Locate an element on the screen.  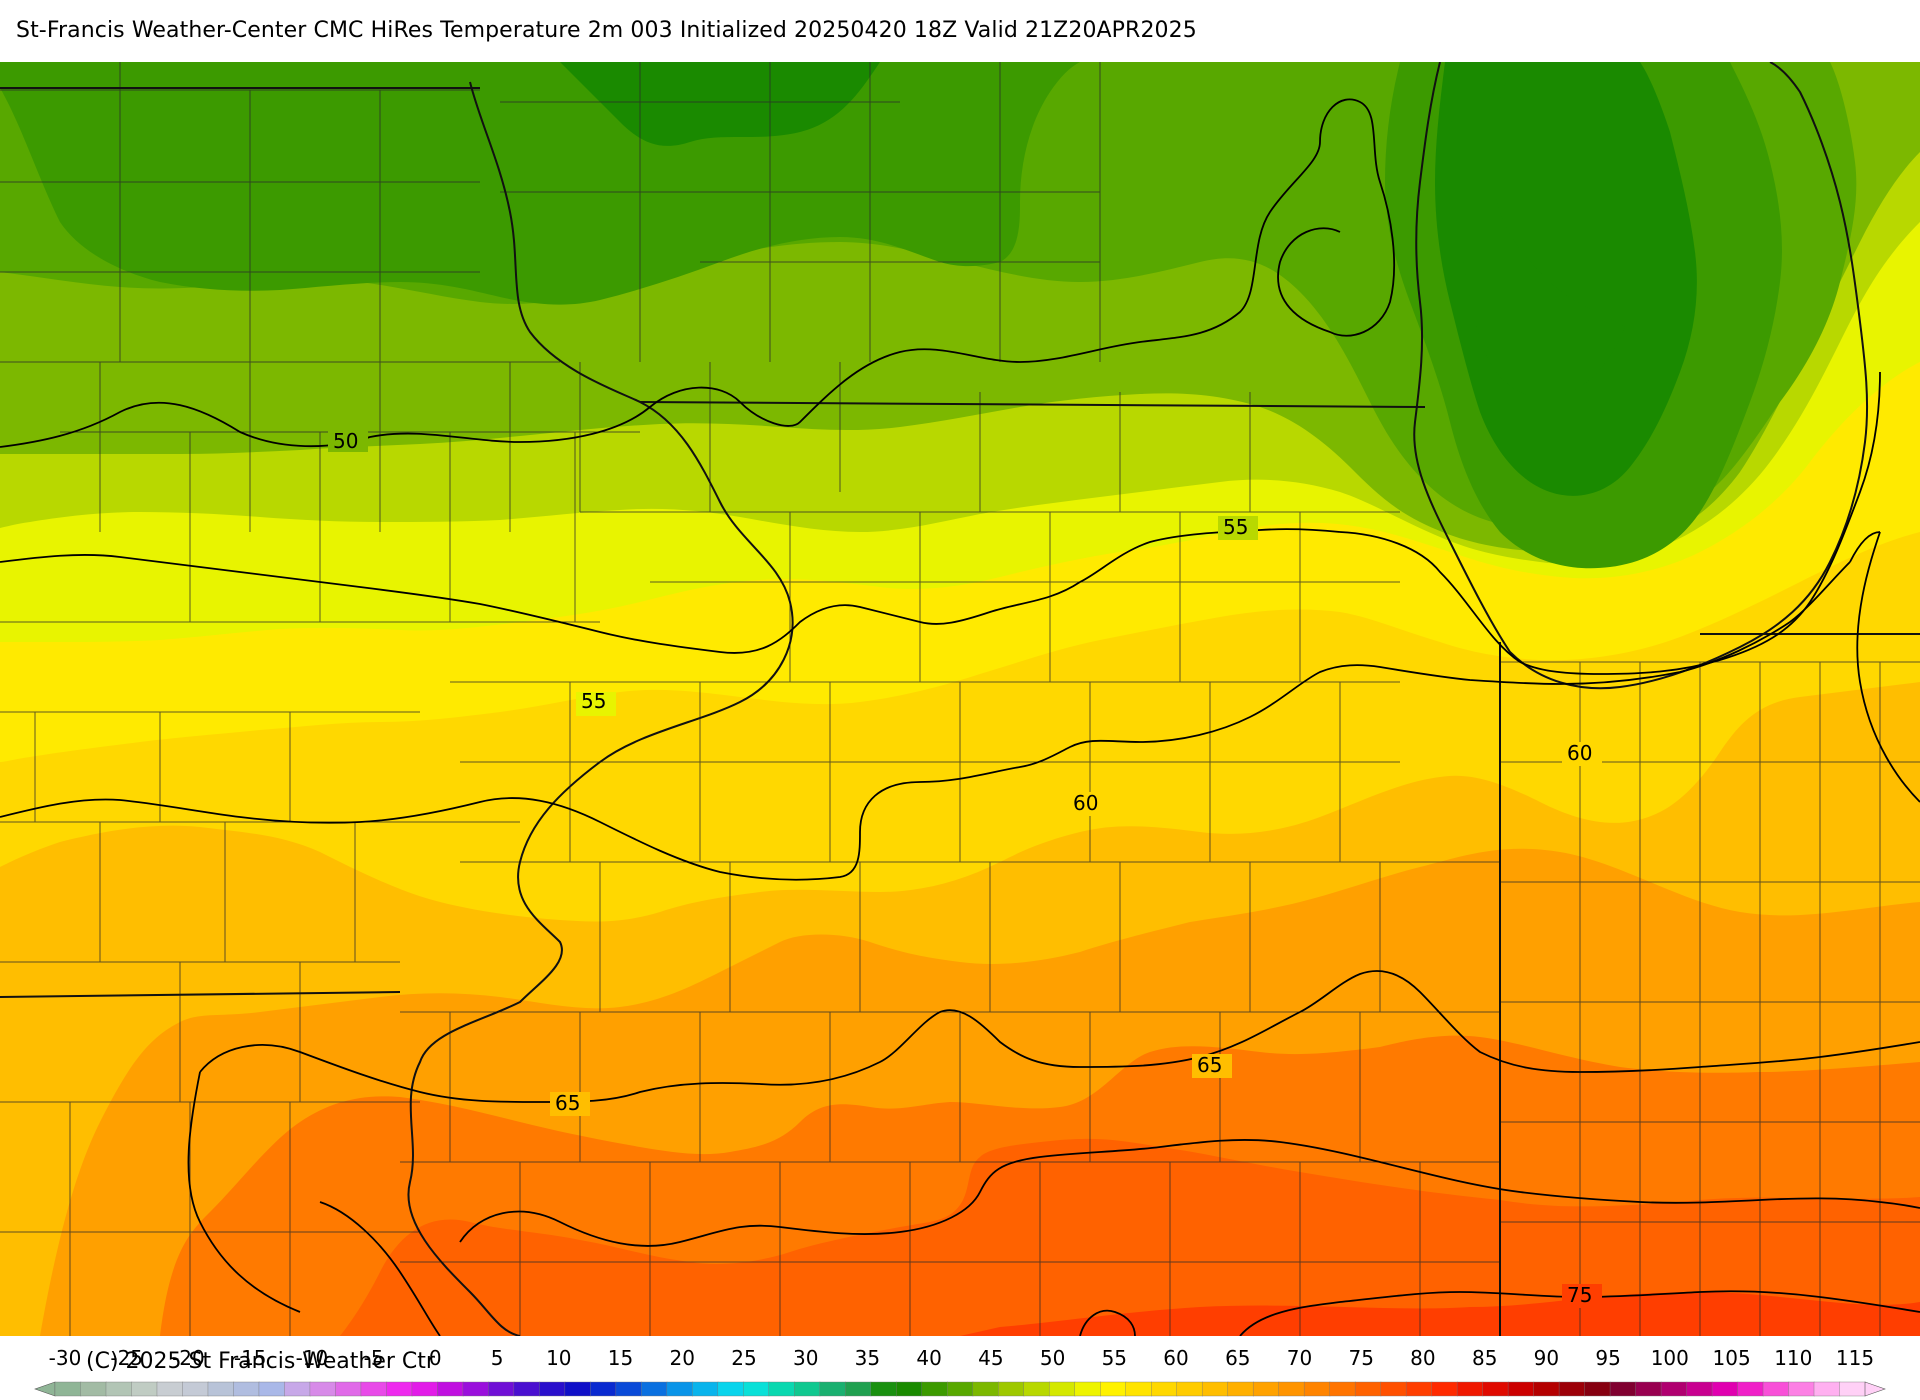
colorbar-tick-label: 65 is located at coordinates (1237, 1358).